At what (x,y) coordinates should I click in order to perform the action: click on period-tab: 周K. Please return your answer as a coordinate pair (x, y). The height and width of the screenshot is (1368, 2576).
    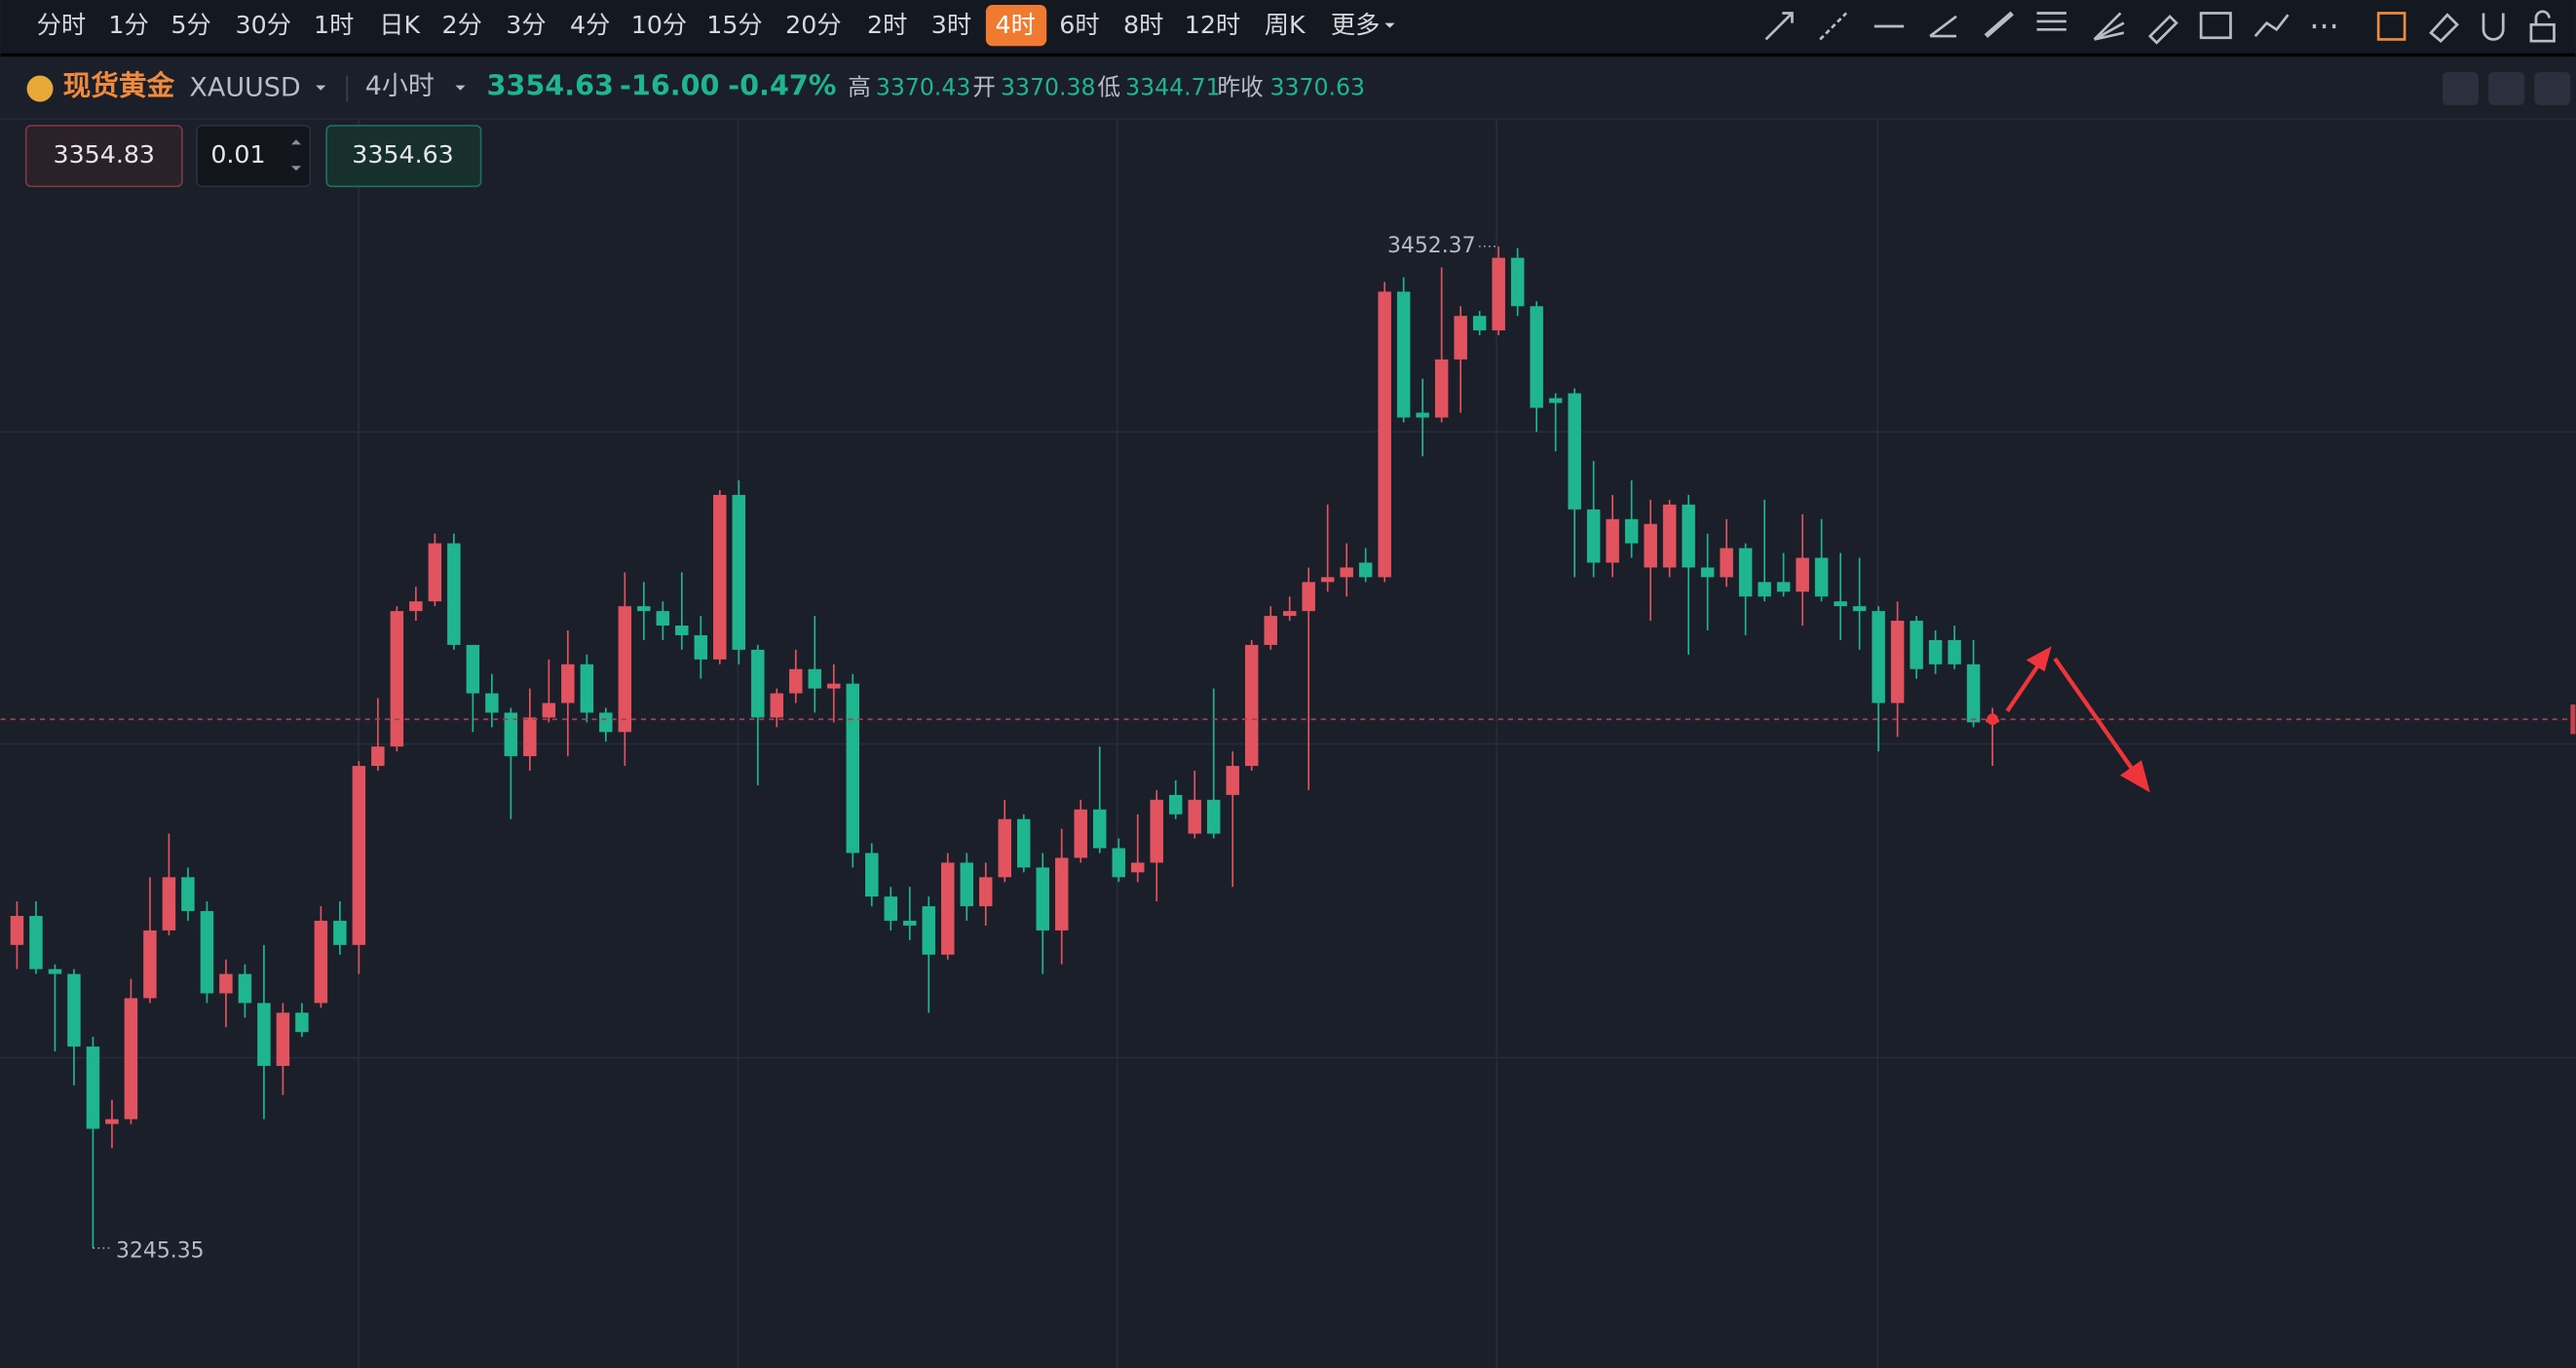
    Looking at the image, I should click on (1286, 25).